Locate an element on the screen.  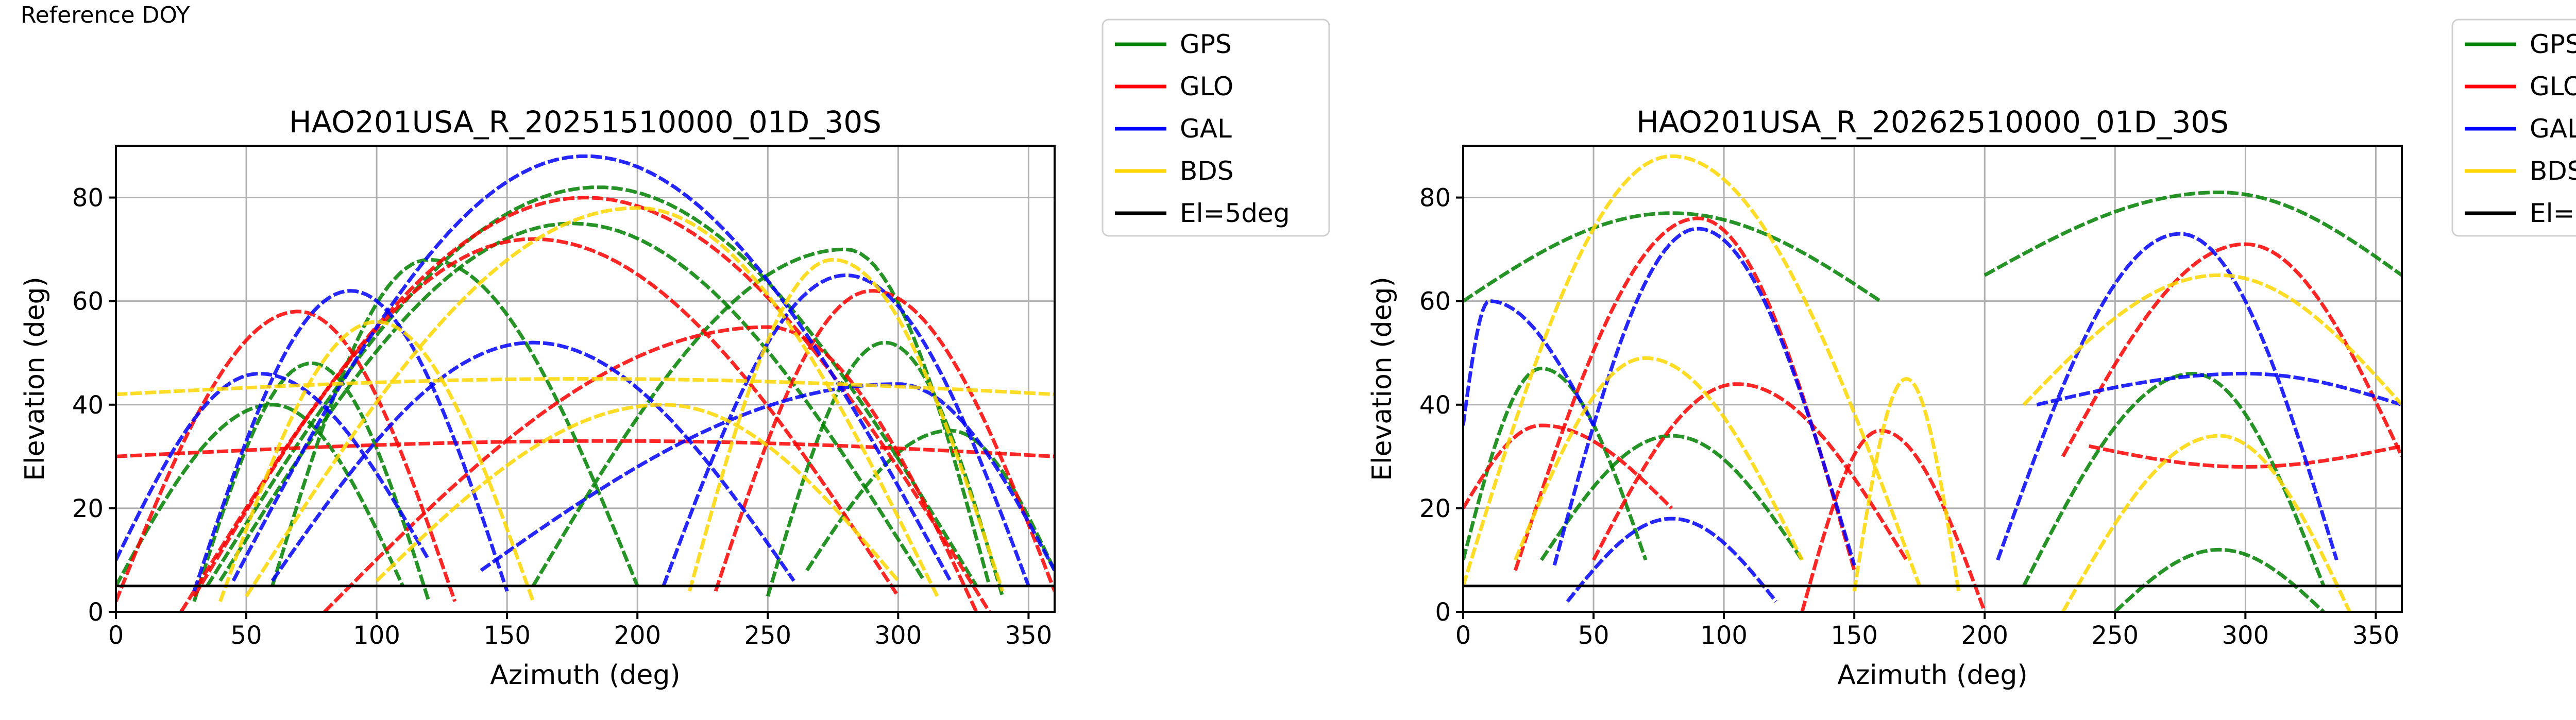
legend-box is located at coordinates (1215, 128).